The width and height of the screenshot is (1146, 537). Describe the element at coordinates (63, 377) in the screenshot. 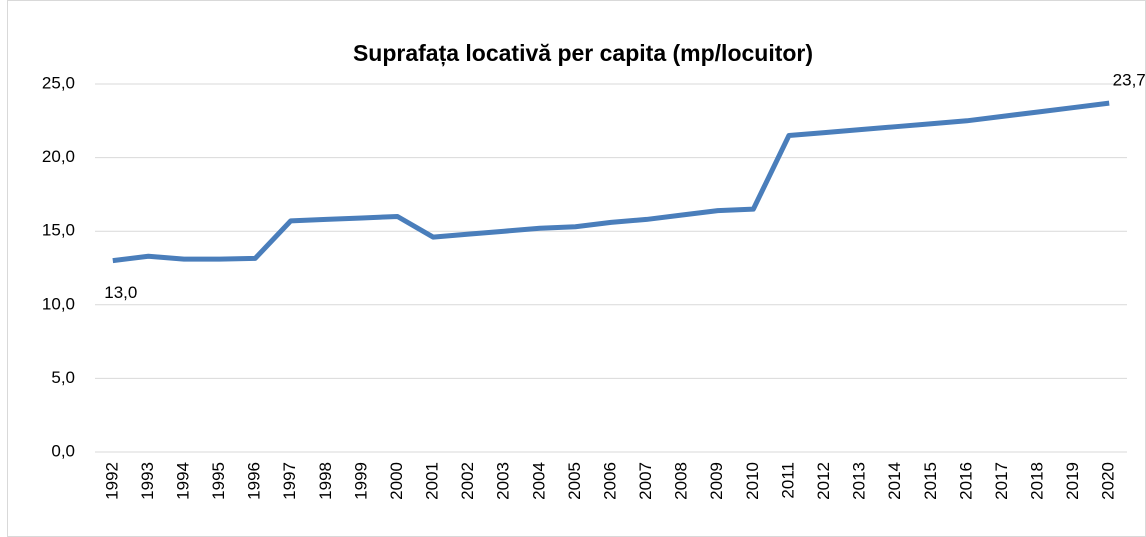

I see `y-tick-label: 5,0` at that location.